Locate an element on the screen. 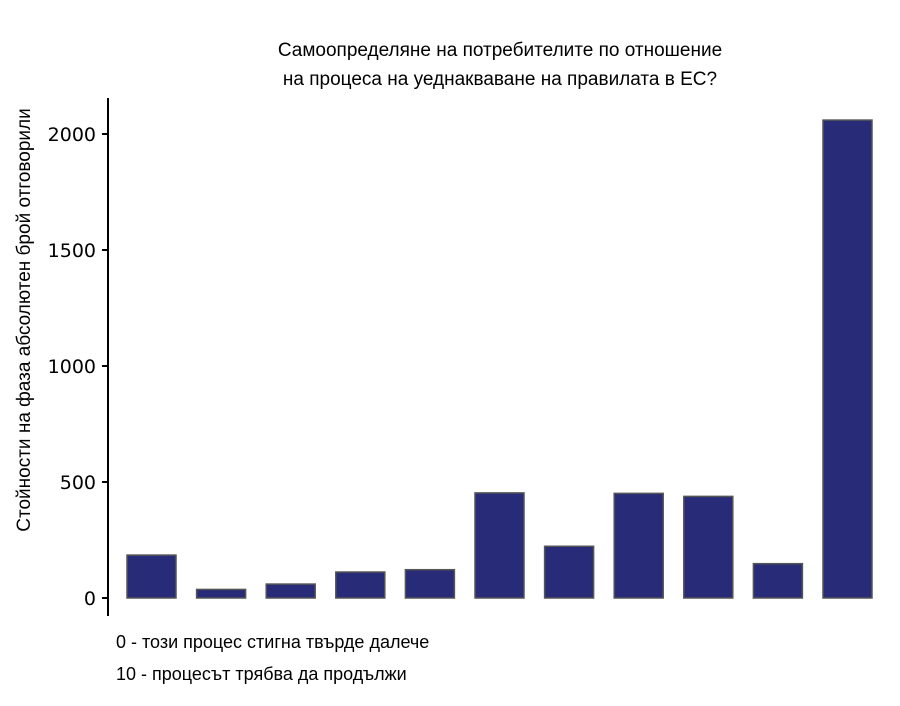 Image resolution: width=900 pixels, height=706 pixels. y-tick-label: 0 is located at coordinates (90, 599).